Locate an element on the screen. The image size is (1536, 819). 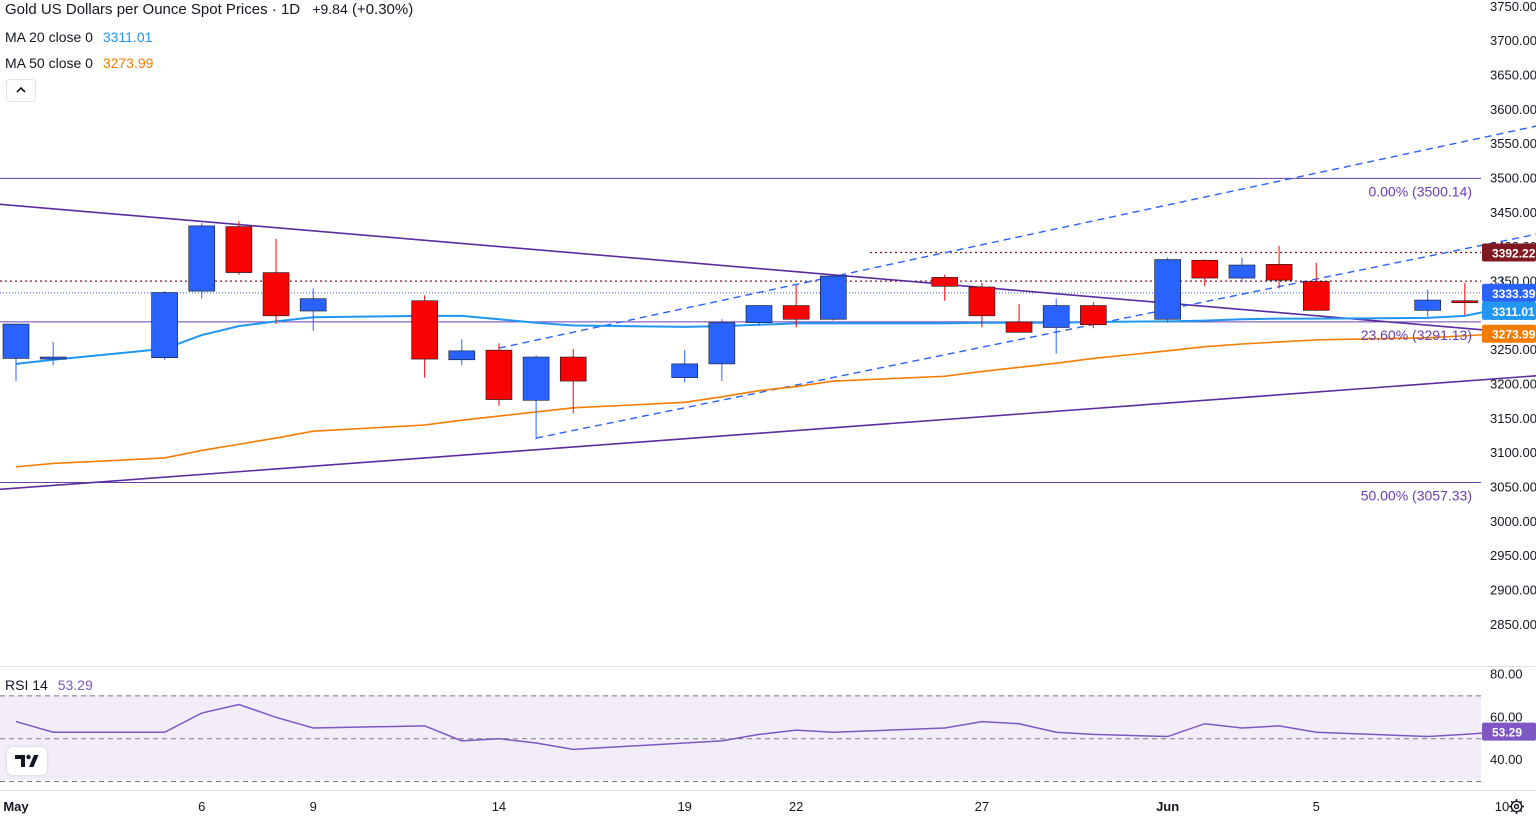
date-tick-4: 19 is located at coordinates (684, 806).